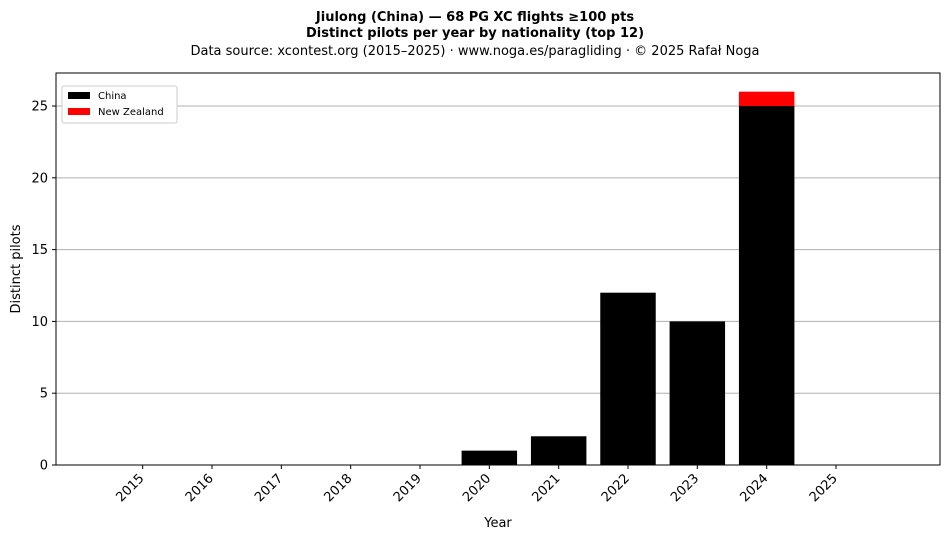 The height and width of the screenshot is (539, 950). I want to click on bar-china-2023, so click(697, 393).